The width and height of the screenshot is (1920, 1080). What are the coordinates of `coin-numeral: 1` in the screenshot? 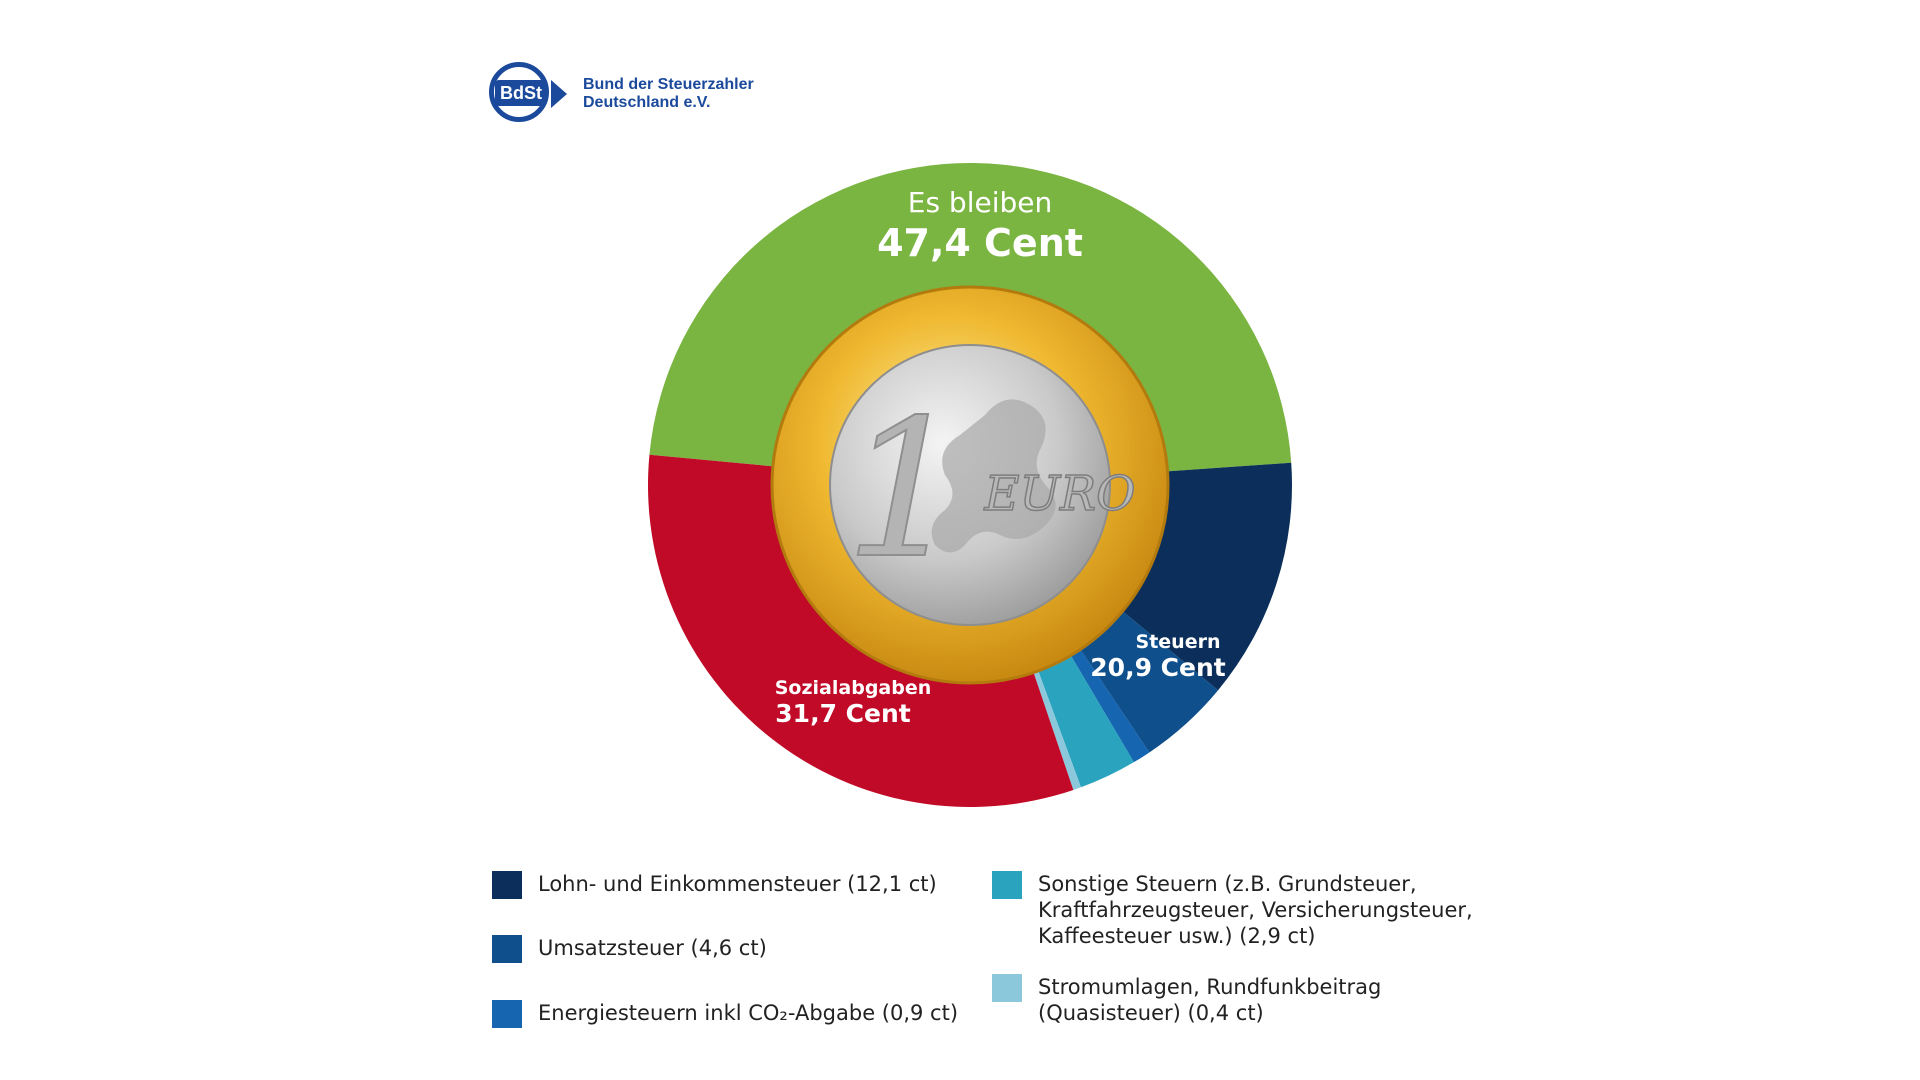 It's located at (905, 489).